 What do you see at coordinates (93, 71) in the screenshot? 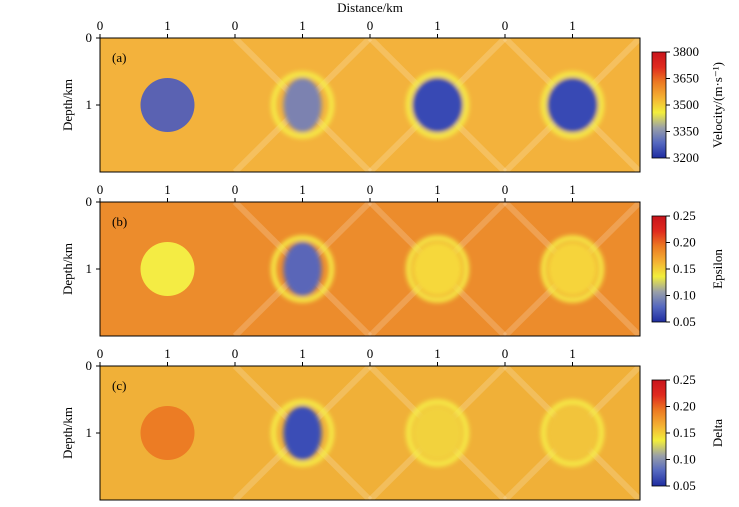
I see `panel-a-y-ticks: 01` at bounding box center [93, 71].